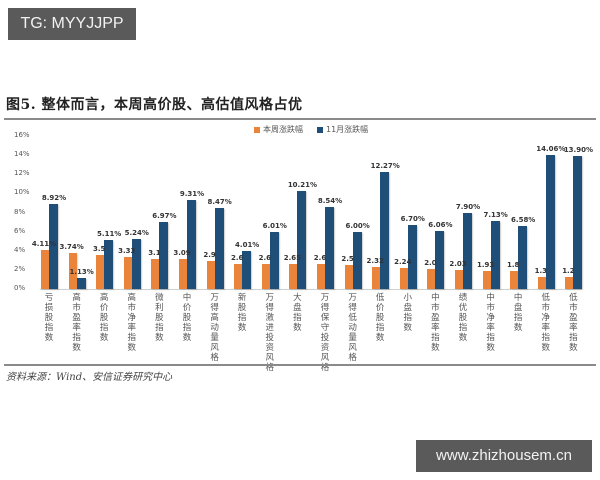  I want to click on value-label-november: 6.01%, so click(274, 225).